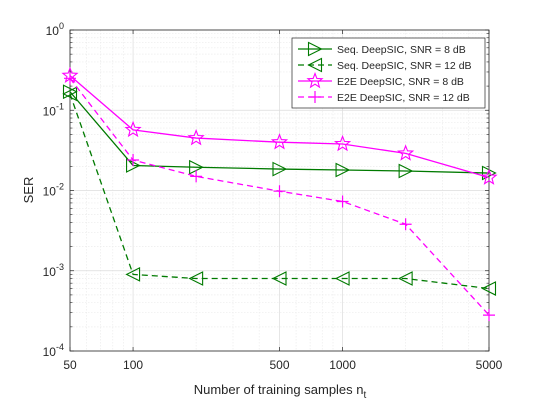 This screenshot has width=540, height=410. Describe the element at coordinates (404, 66) in the screenshot. I see `legend-label: Seq. DeepSIC, SNR = 12 dB` at that location.